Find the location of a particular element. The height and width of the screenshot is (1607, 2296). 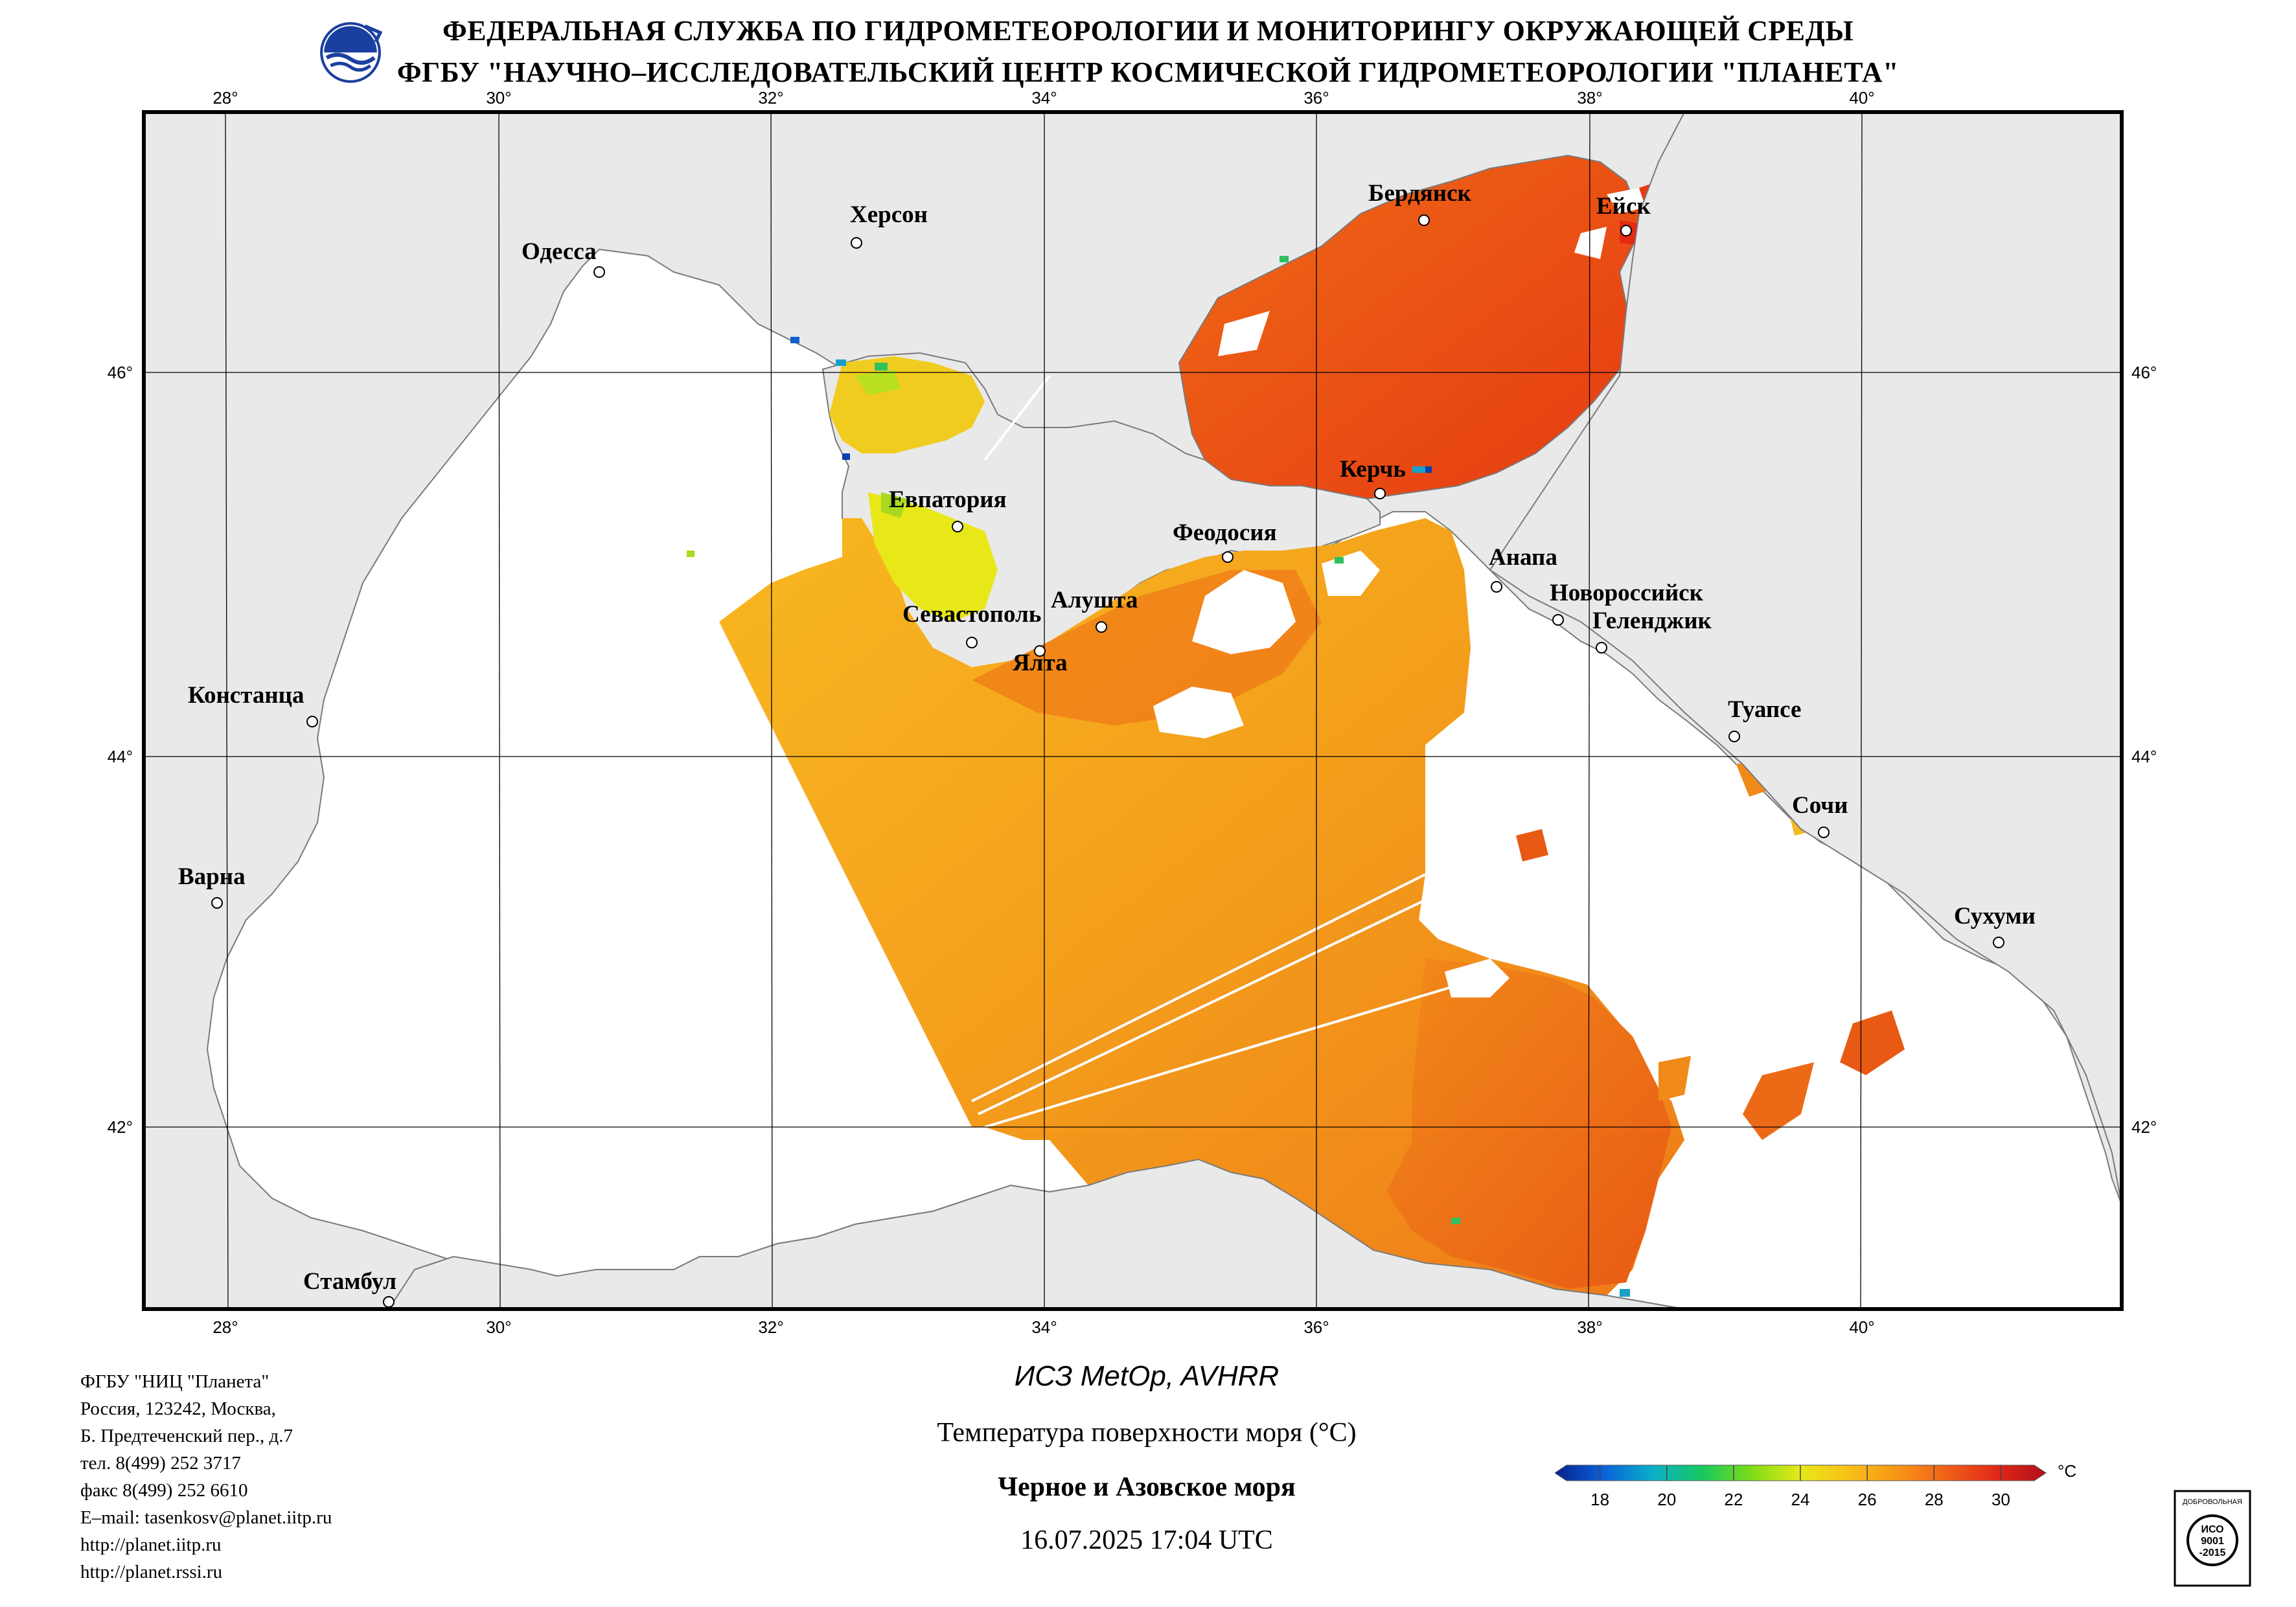

sst-swath-east is located at coordinates (1528, 1124).